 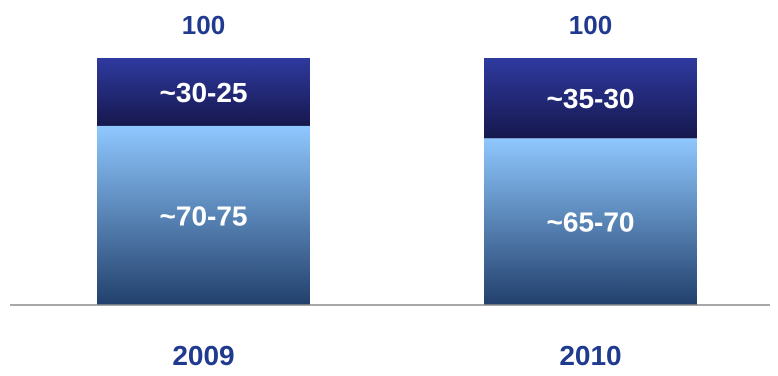 I want to click on category-label: 2010, so click(x=590, y=355).